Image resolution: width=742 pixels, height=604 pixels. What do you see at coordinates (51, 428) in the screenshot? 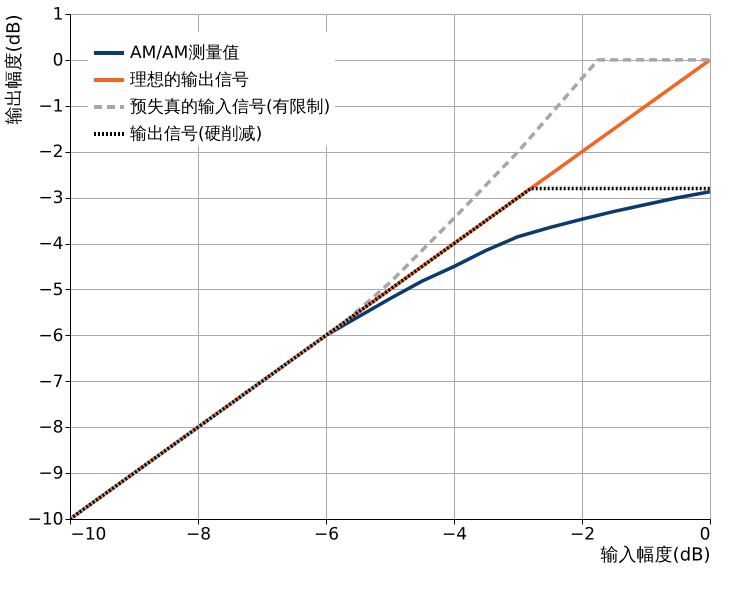
I see `y-tick-label: −8` at bounding box center [51, 428].